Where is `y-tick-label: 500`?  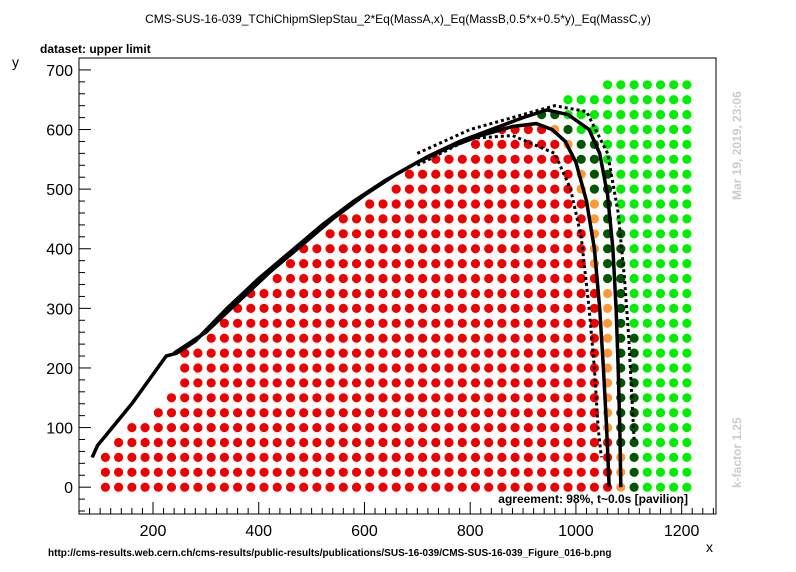
y-tick-label: 500 is located at coordinates (59, 190).